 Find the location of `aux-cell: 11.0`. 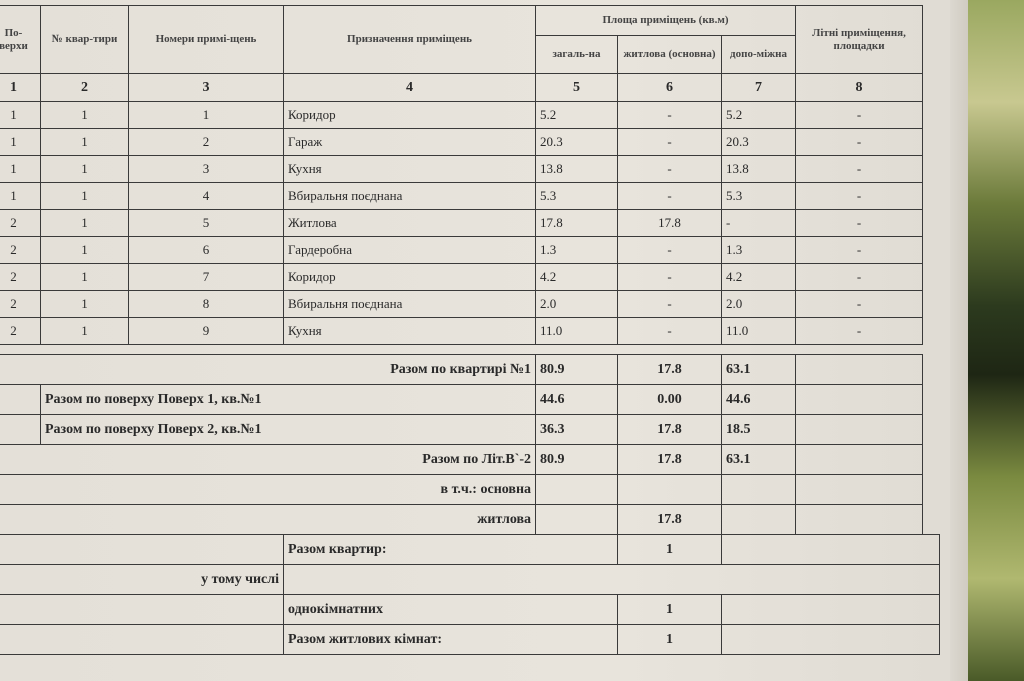

aux-cell: 11.0 is located at coordinates (758, 331).